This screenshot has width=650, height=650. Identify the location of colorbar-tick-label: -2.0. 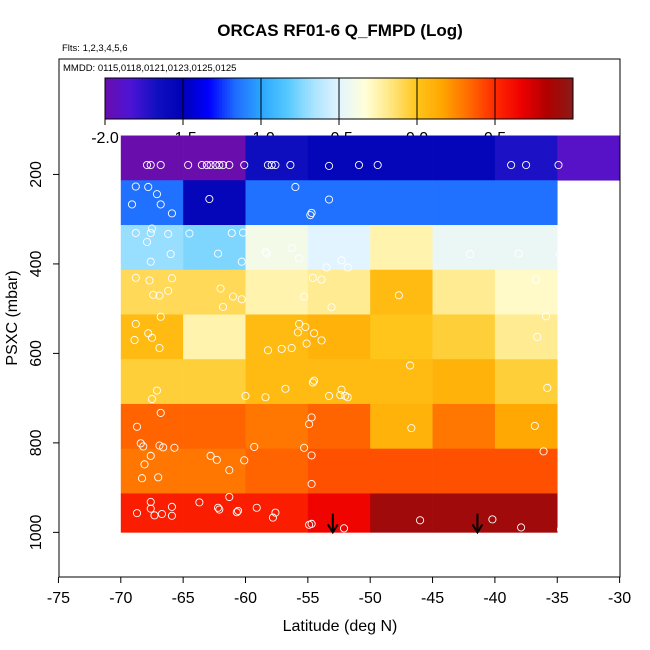
(105, 138).